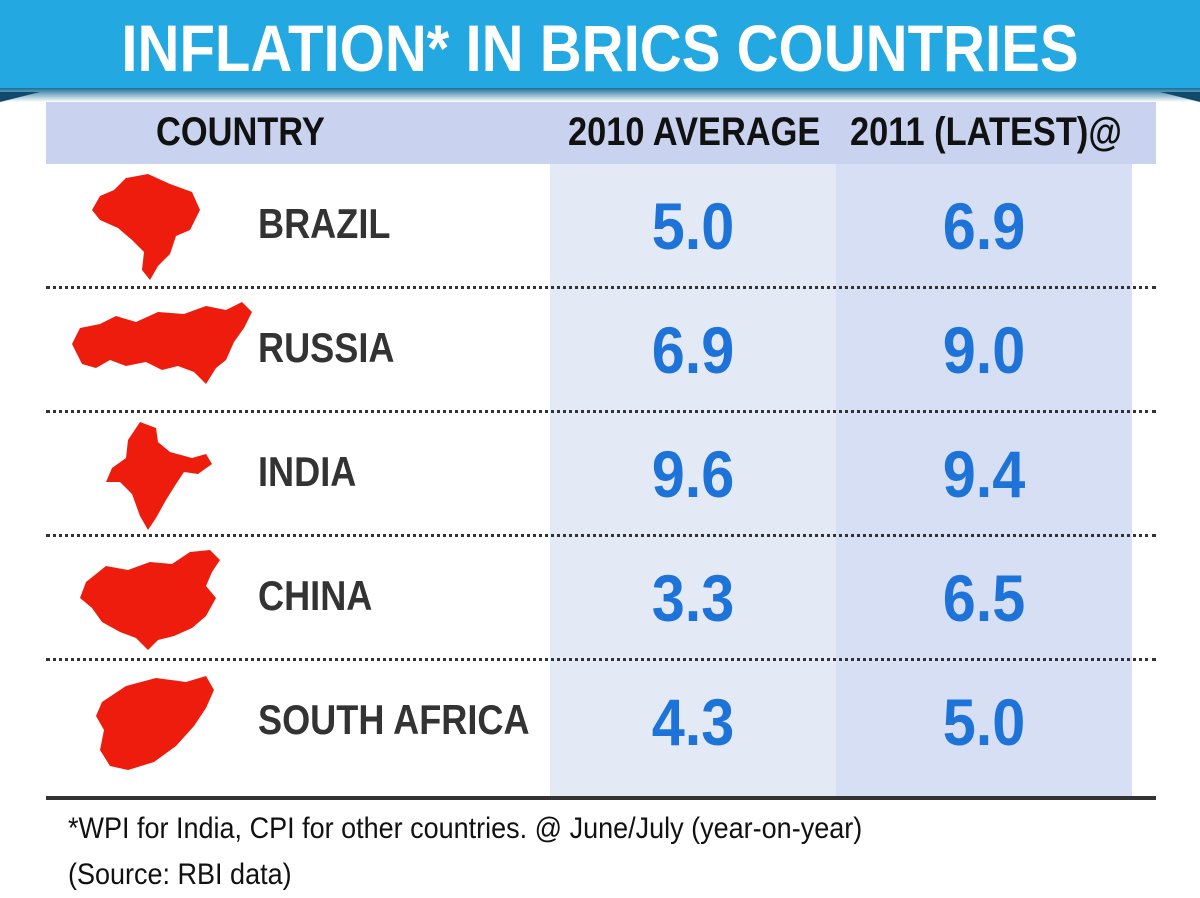 The image size is (1200, 898). Describe the element at coordinates (601, 722) in the screenshot. I see `table-row: SOUTH AFRICA 4.3 5.0` at that location.